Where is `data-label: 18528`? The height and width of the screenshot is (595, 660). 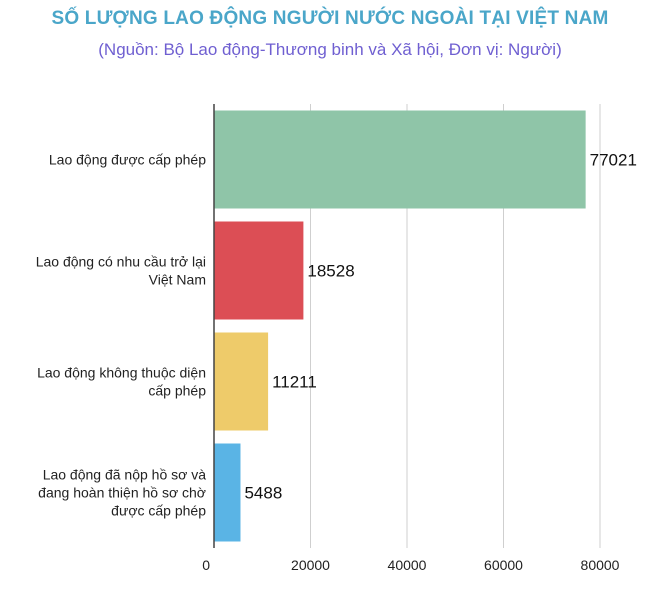
data-label: 18528 is located at coordinates (330, 271).